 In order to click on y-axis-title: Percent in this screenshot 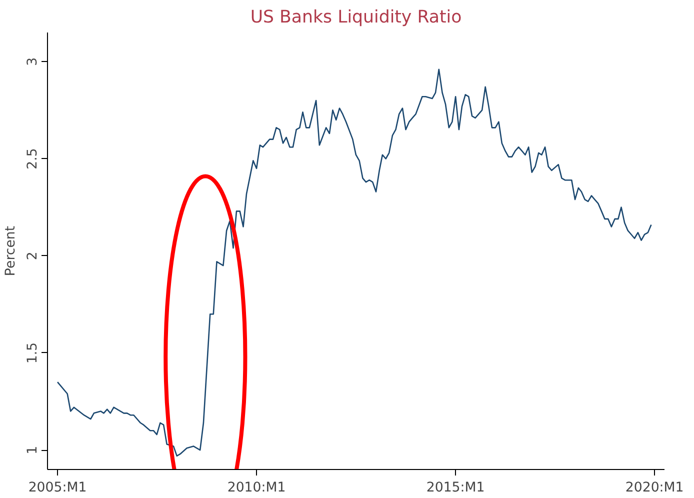, I will do `click(11, 251)`.